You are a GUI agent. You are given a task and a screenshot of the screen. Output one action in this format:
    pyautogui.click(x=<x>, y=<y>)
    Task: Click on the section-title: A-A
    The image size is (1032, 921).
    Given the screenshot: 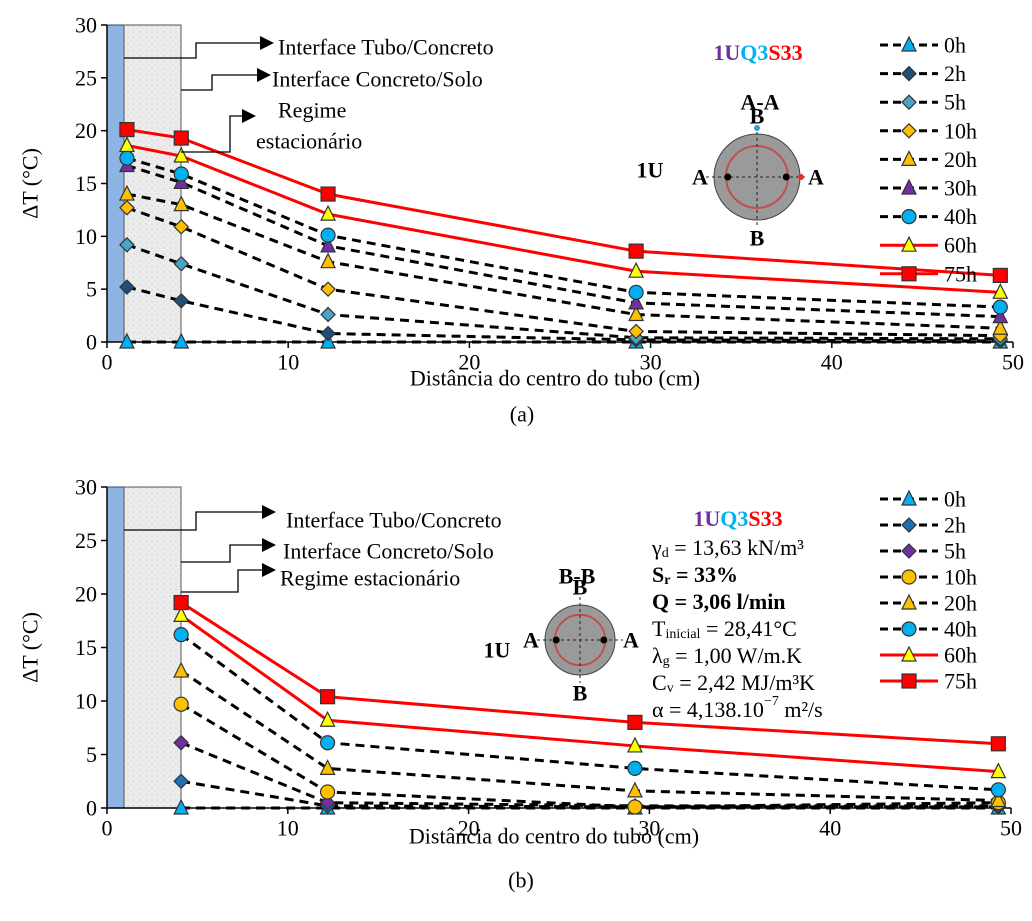 What is the action you would take?
    pyautogui.click(x=759, y=102)
    